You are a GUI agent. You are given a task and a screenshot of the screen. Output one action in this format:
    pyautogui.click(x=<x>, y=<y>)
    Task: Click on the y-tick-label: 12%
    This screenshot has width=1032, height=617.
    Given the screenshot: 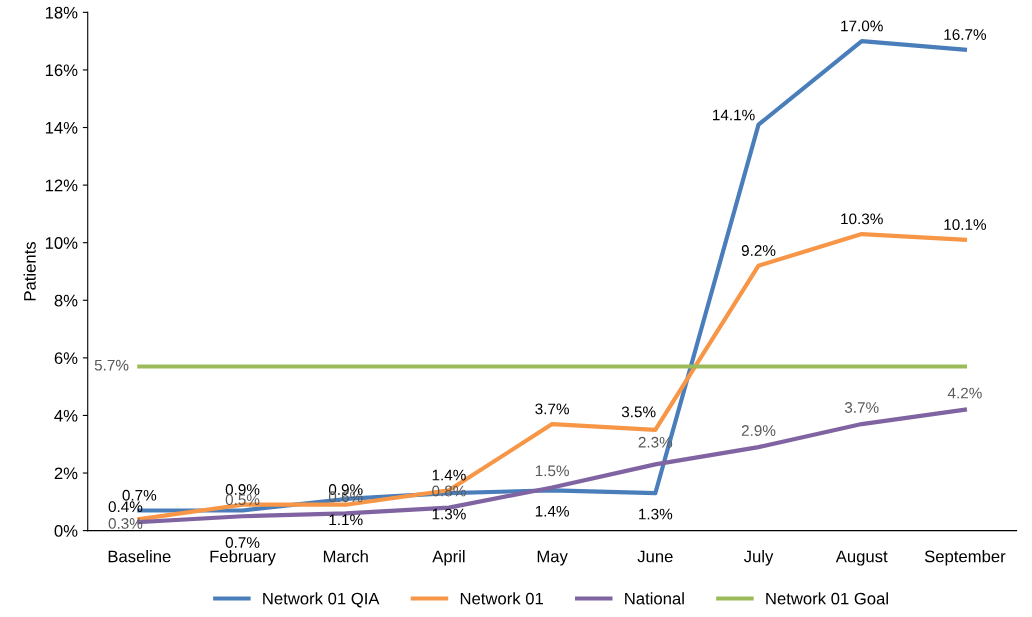 What is the action you would take?
    pyautogui.click(x=61, y=185)
    